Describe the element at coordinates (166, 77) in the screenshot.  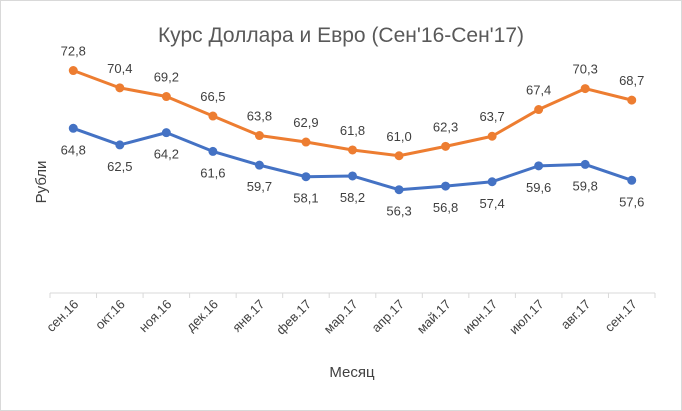
I see `data-label-euro: 69,2` at that location.